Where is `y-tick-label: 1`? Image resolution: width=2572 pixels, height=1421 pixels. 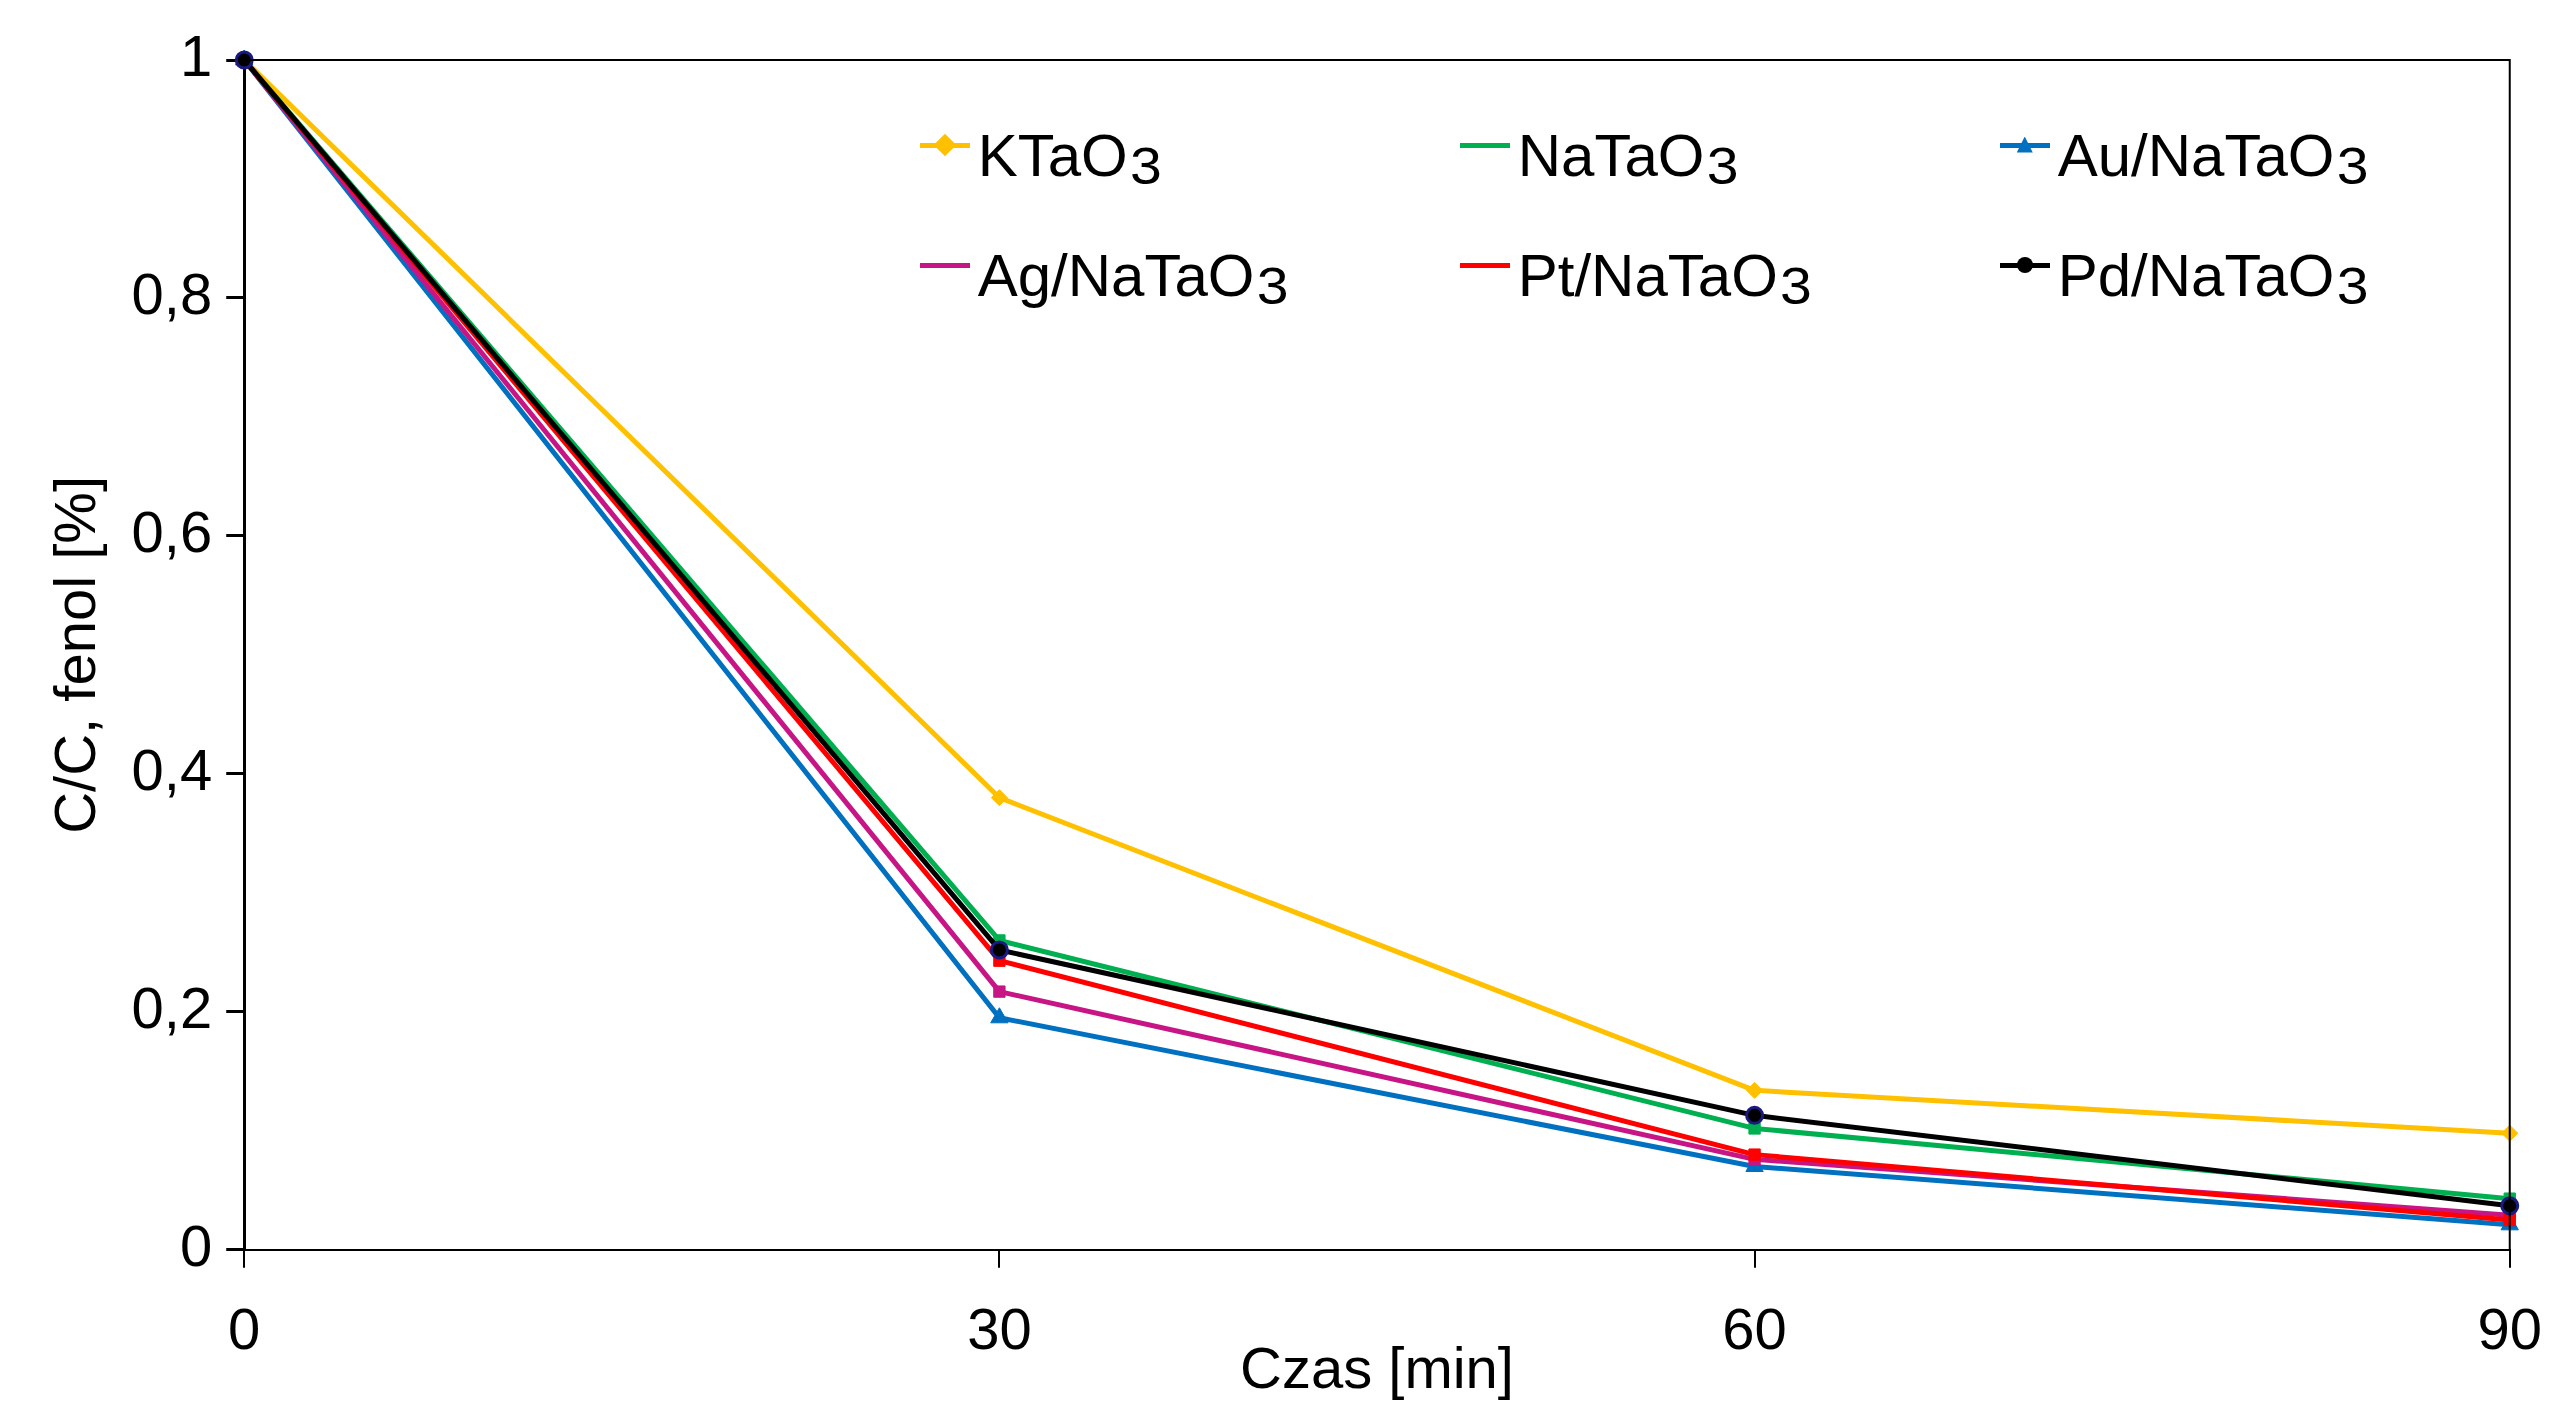 y-tick-label: 1 is located at coordinates (196, 55).